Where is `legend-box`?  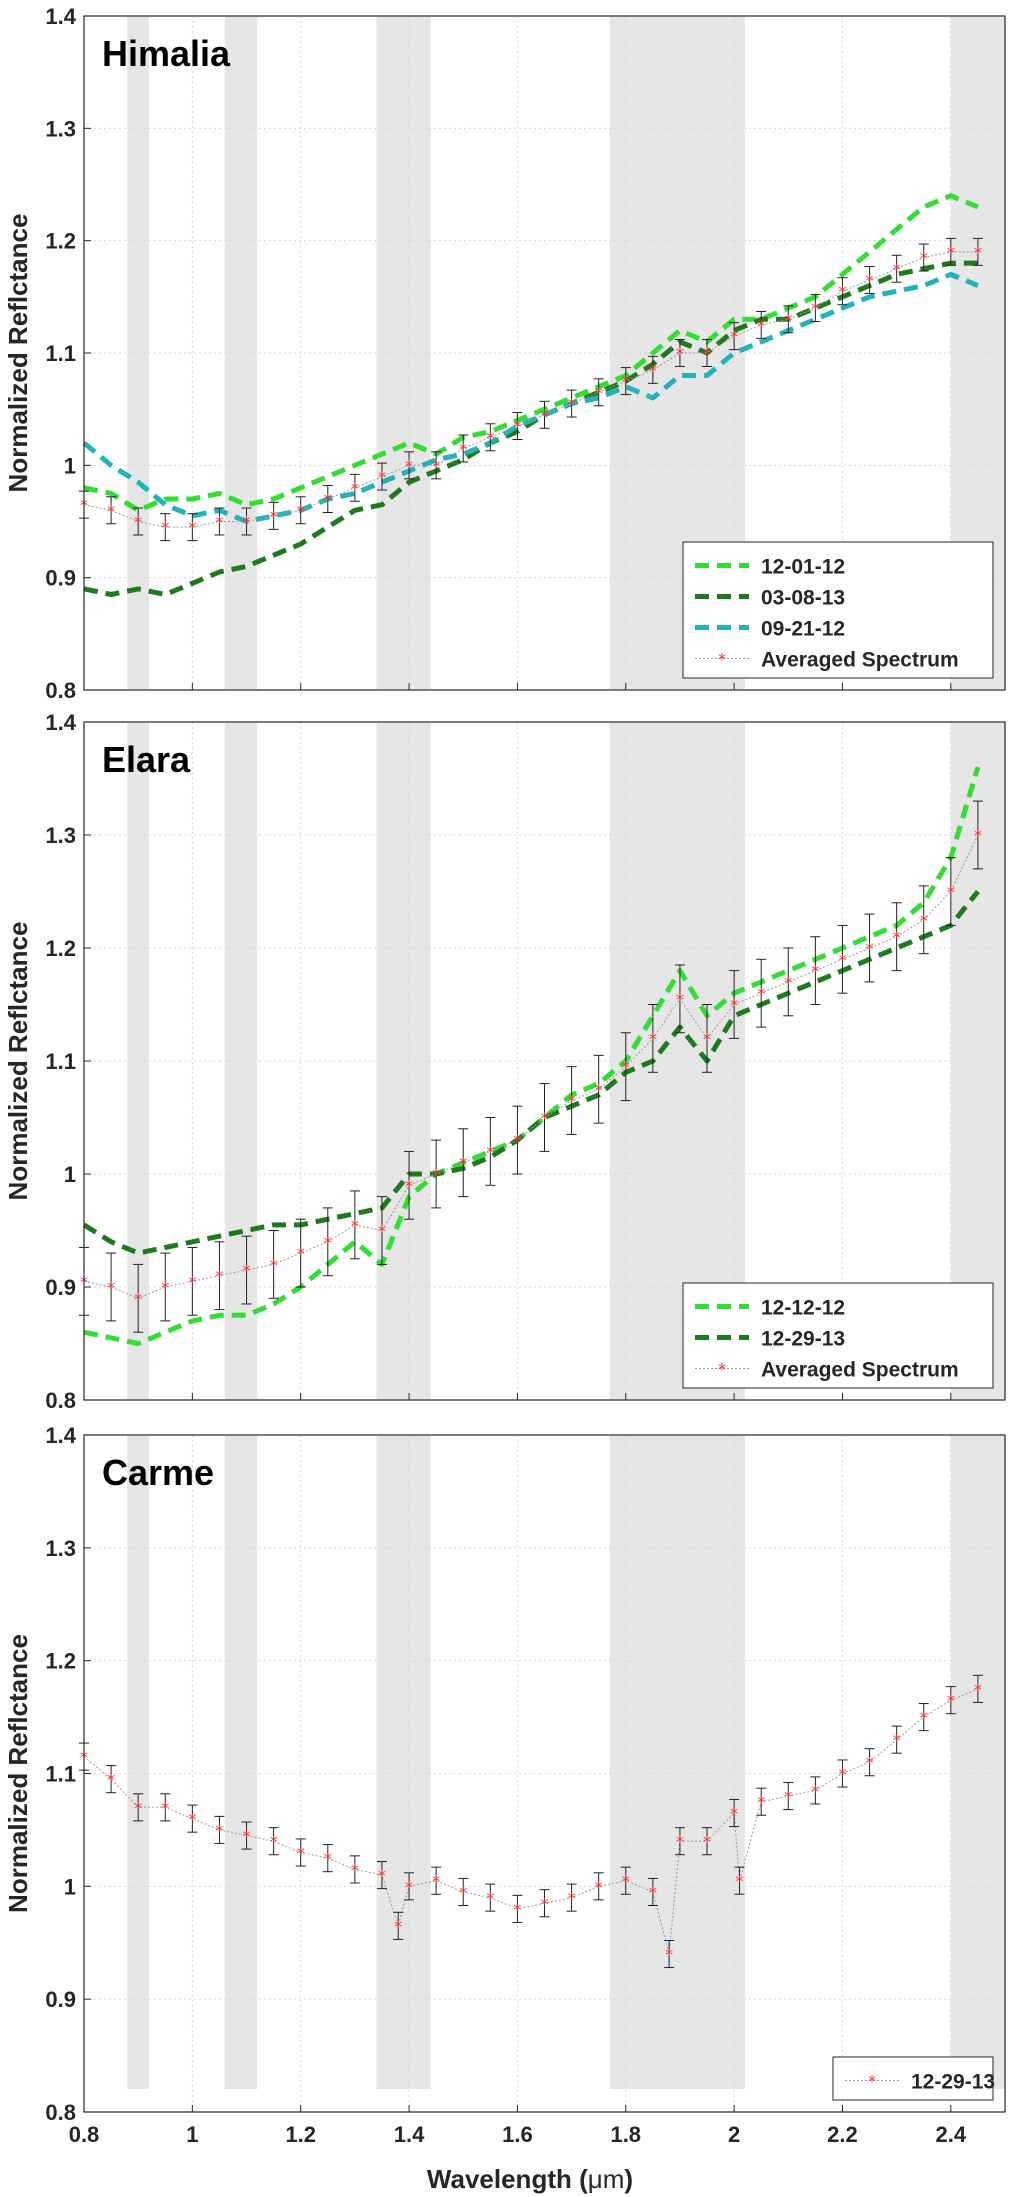
legend-box is located at coordinates (838, 1335).